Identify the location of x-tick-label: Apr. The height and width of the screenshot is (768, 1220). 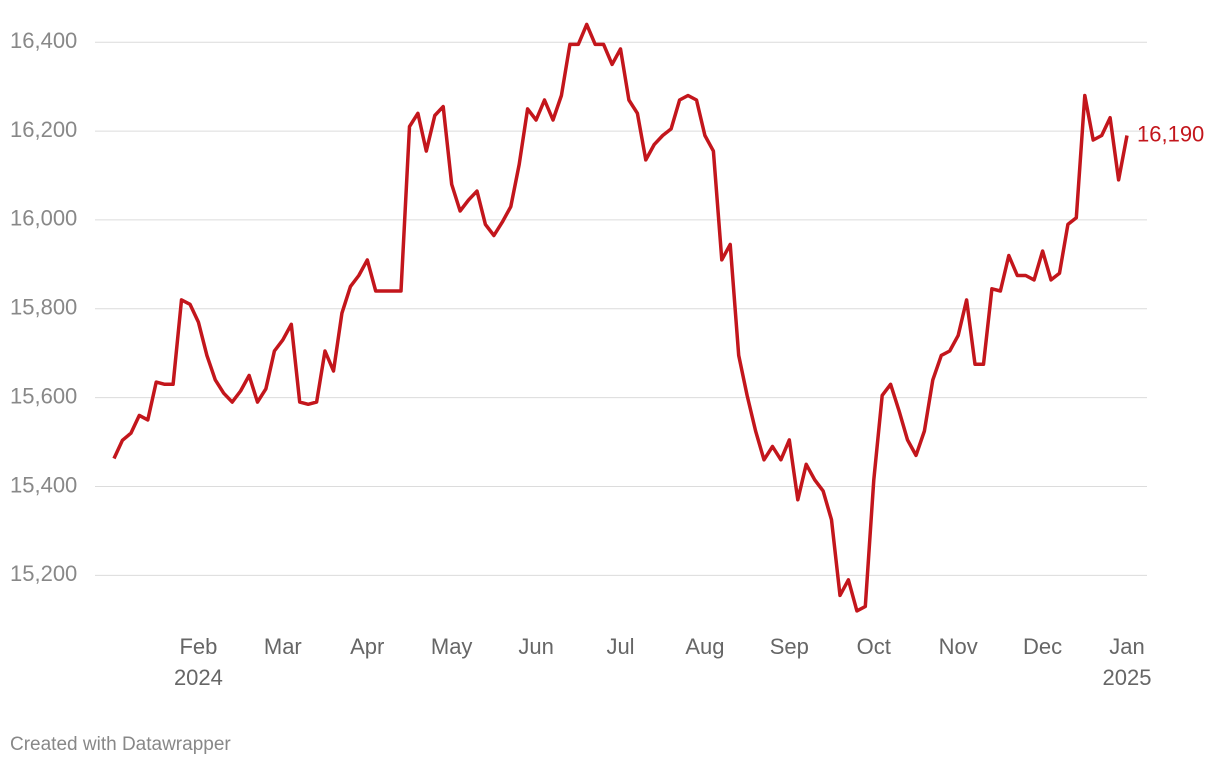
(367, 646).